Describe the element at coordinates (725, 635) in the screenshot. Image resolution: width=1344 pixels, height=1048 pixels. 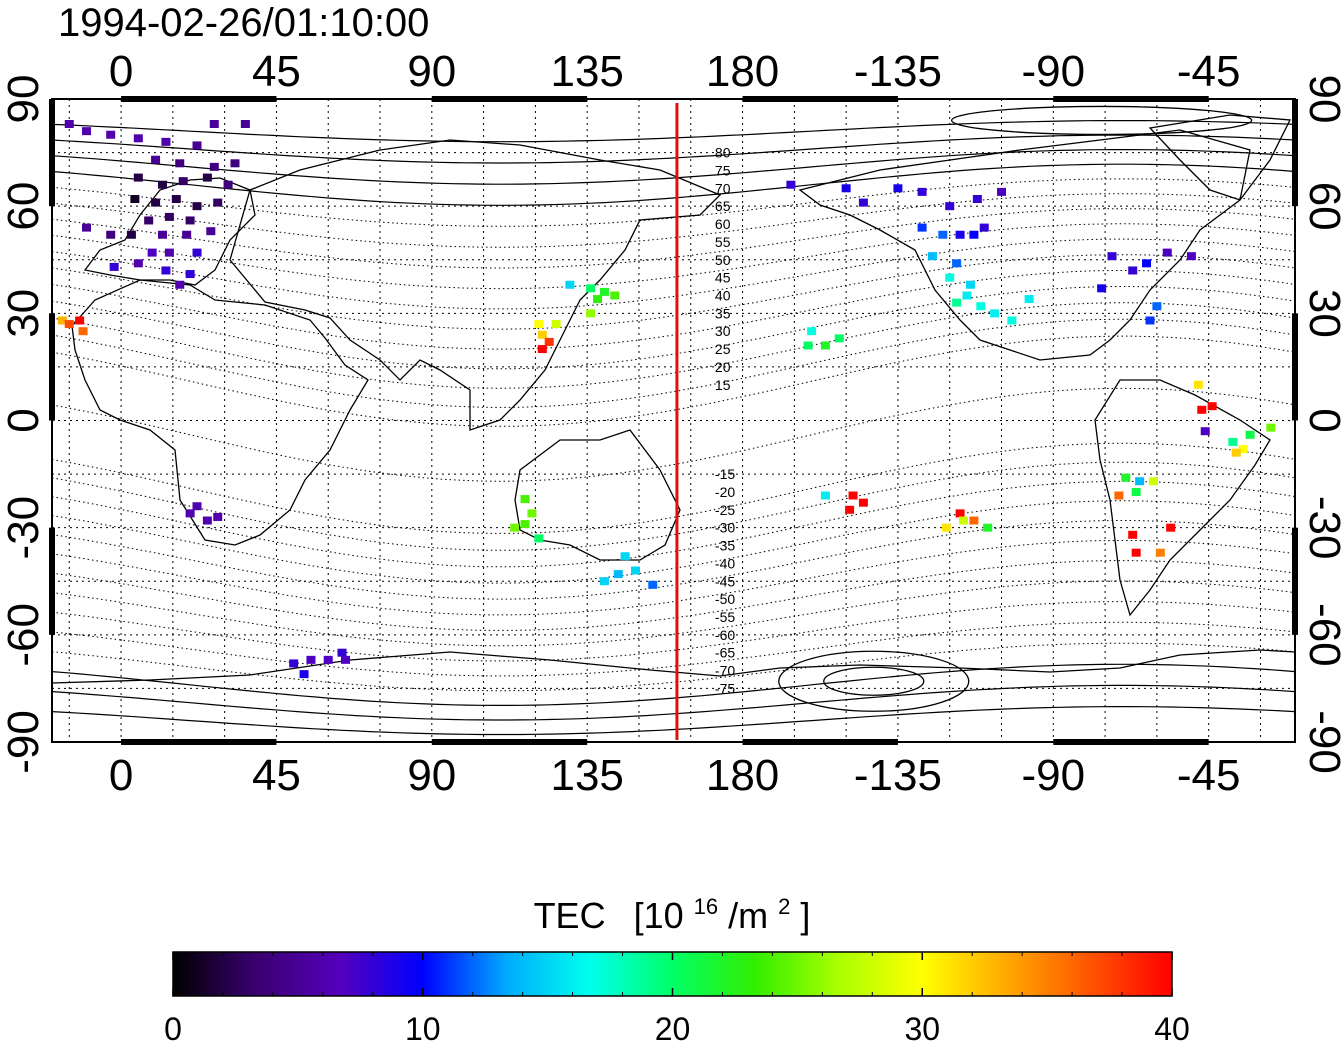
I see `contour-label: -60` at that location.